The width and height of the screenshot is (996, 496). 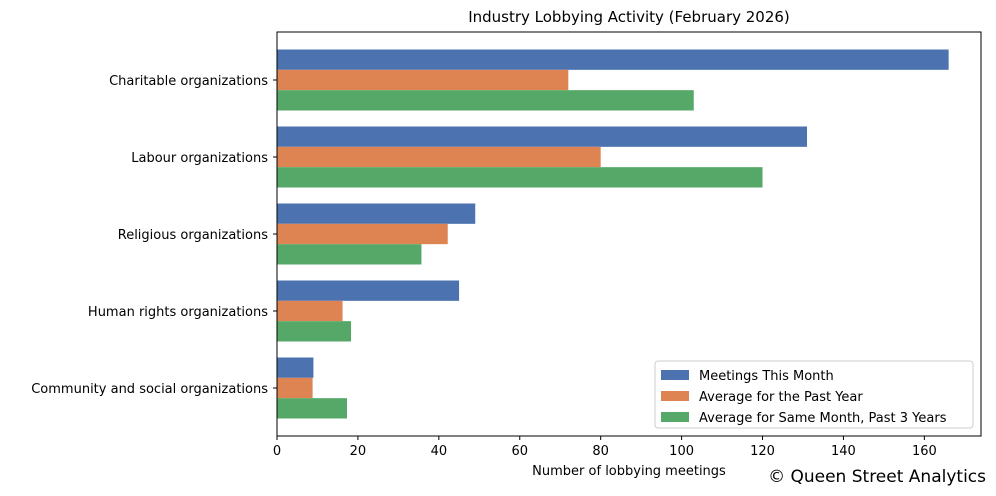 I want to click on bar-community-and-social-organizations-average-for-the-past-year, so click(x=295, y=388).